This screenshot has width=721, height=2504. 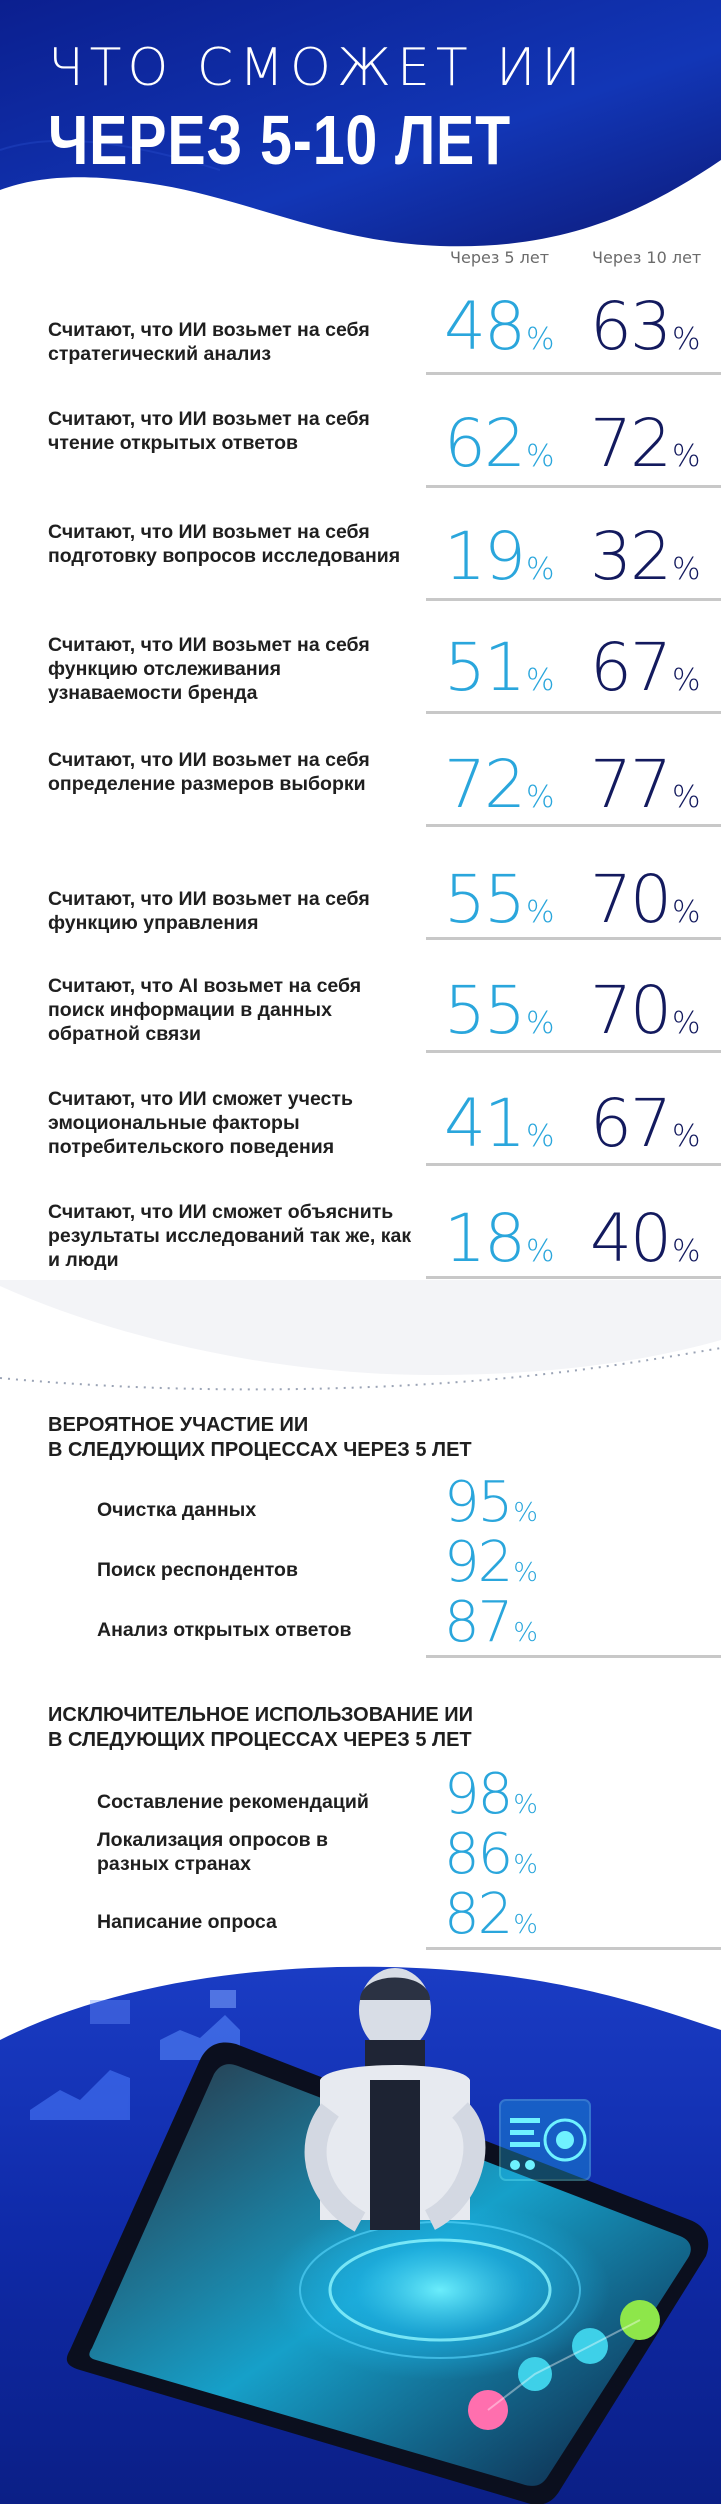 What do you see at coordinates (260, 1740) in the screenshot?
I see `section2-title-line2: В СЛЕДУЮЩИХ ПРОЦЕССАХ ЧЕРЕЗ 5 ЛЕТ` at bounding box center [260, 1740].